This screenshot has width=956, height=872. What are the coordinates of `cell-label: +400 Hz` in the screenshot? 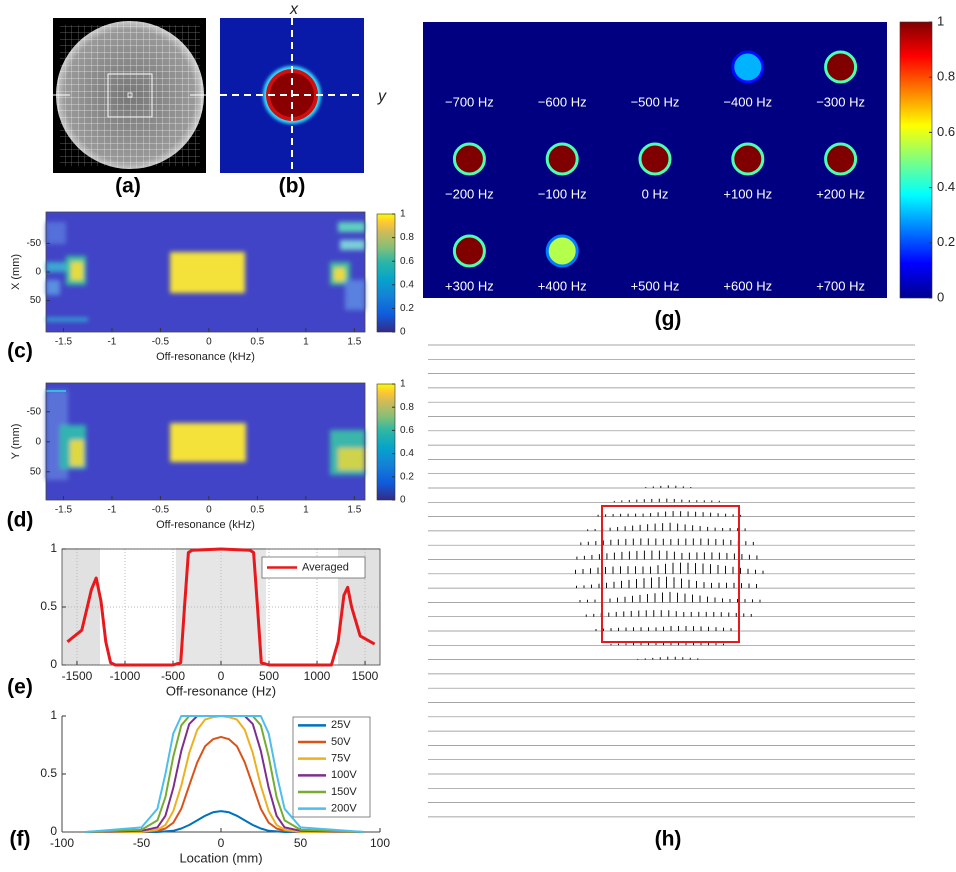 It's located at (562, 285).